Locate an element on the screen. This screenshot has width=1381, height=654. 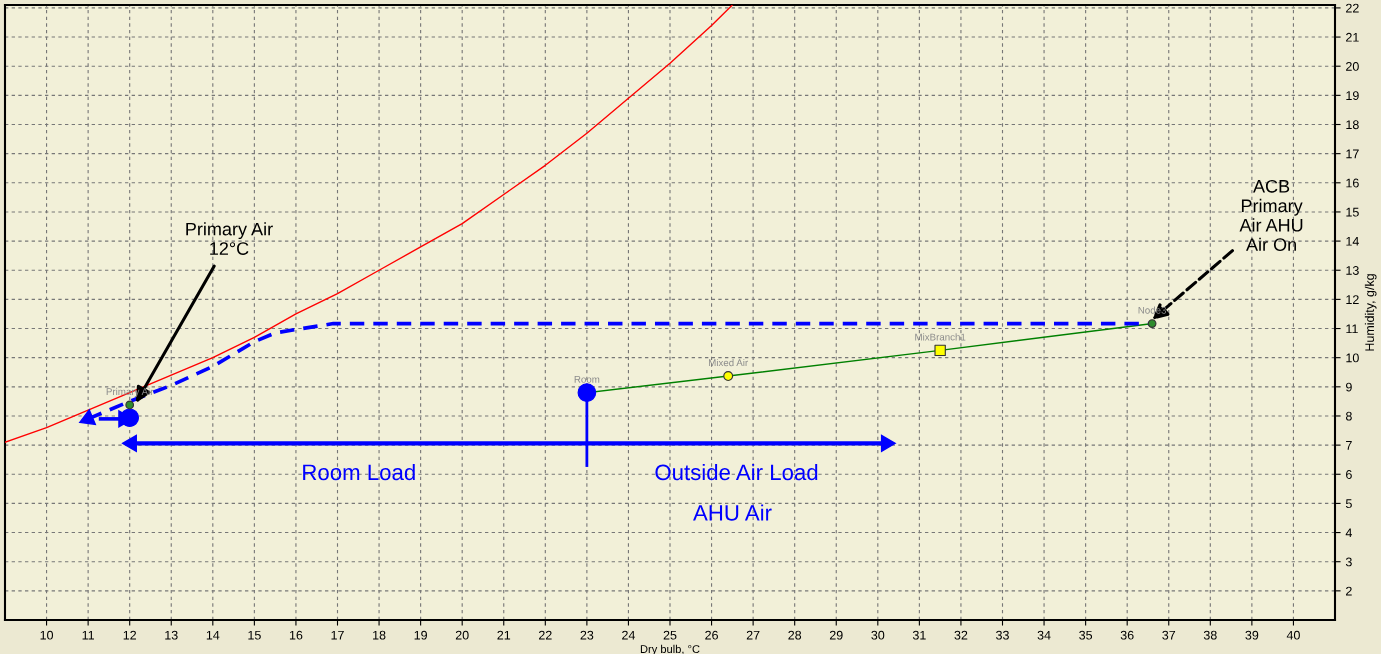
y-tick-label: 10 is located at coordinates (1352, 358).